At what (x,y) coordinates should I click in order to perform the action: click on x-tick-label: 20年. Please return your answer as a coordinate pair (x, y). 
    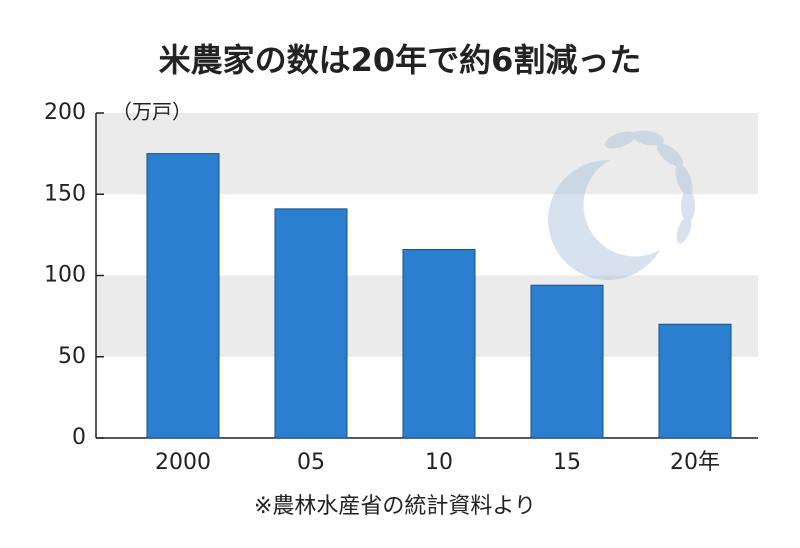
    Looking at the image, I should click on (695, 462).